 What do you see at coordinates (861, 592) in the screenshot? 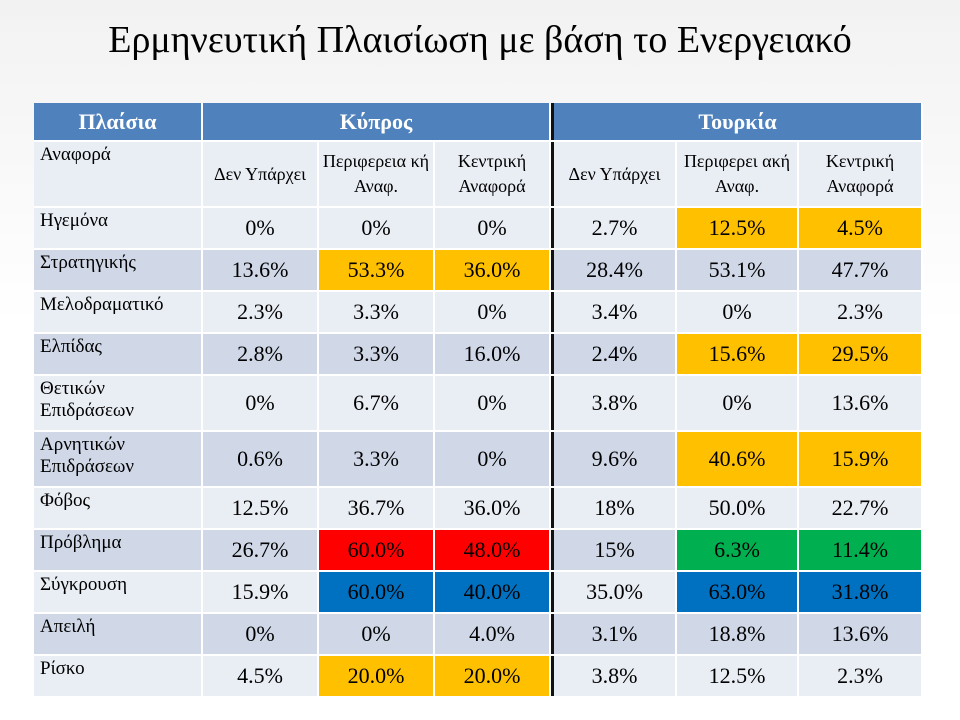
I see `value-turkey-central: 31.8%` at bounding box center [861, 592].